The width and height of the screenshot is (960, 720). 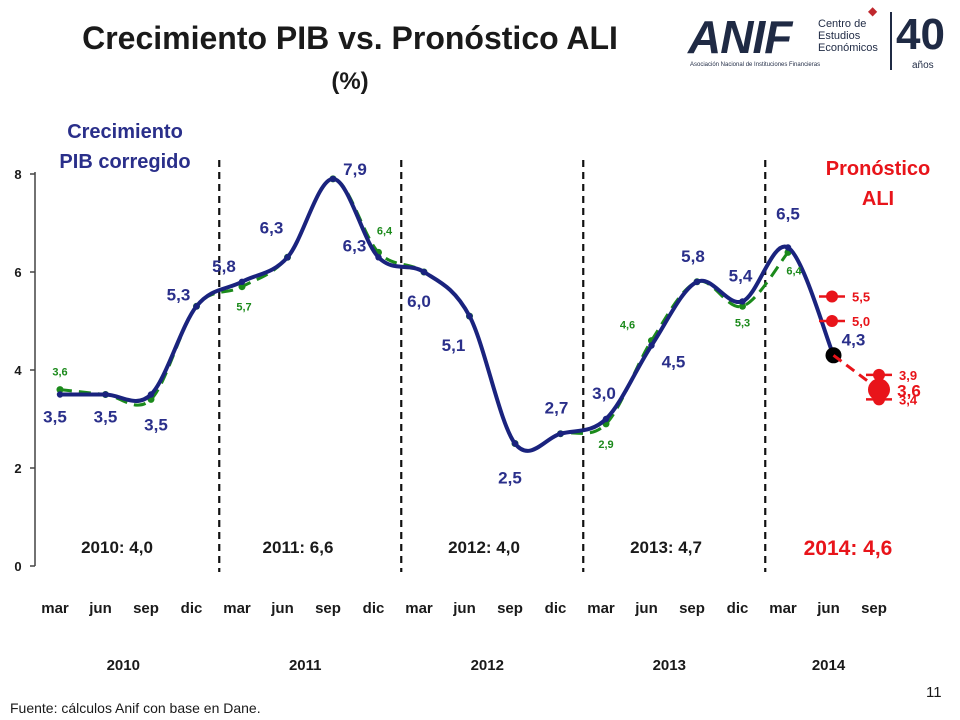 I want to click on forecast-layer: 3,6 5,5 5,0 3,9 3,4, so click(x=870, y=348).